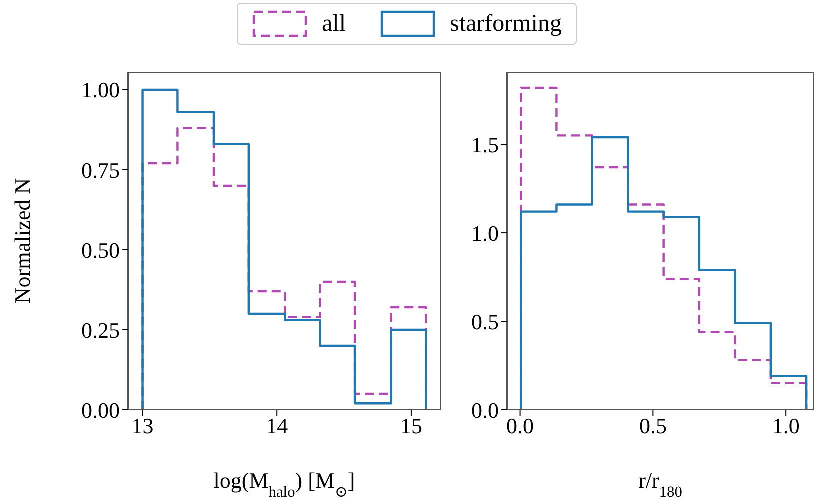  I want to click on y-tick-label: 1.0, so click(485, 233).